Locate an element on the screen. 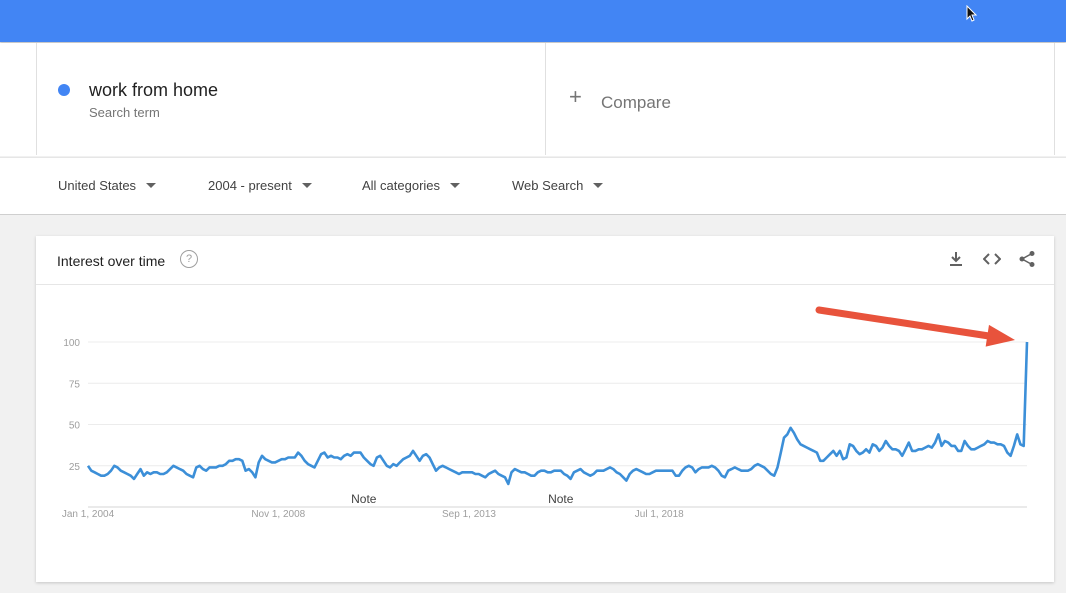 The image size is (1066, 593). time-range-label: 2004 - present is located at coordinates (250, 185).